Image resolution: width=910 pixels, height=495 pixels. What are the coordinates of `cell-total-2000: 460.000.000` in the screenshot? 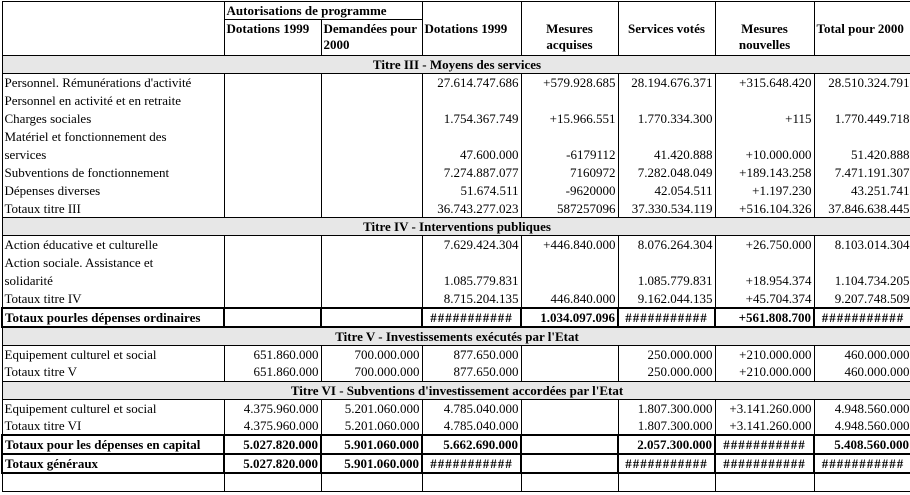 It's located at (861, 372).